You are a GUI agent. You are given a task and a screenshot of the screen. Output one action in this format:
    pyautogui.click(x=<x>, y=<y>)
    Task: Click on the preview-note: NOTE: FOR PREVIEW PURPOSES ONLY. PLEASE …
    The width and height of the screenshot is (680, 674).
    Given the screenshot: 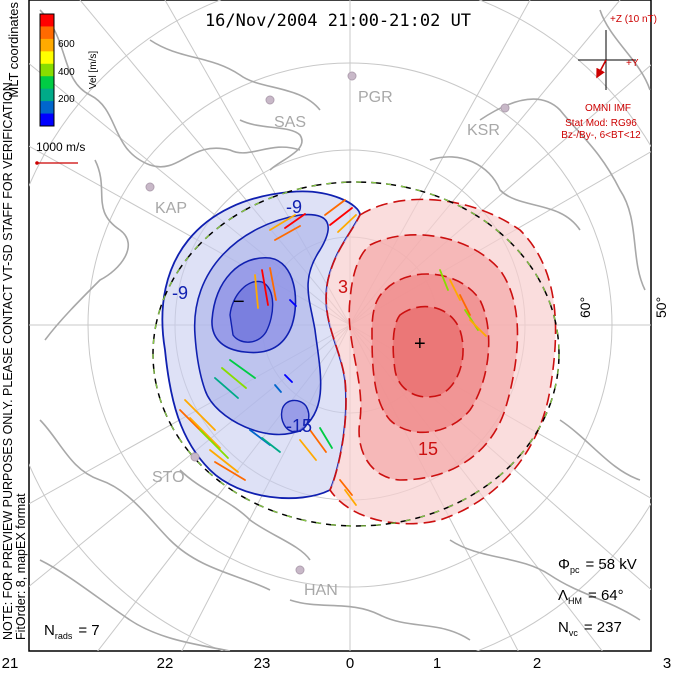 What is the action you would take?
    pyautogui.click(x=8, y=359)
    